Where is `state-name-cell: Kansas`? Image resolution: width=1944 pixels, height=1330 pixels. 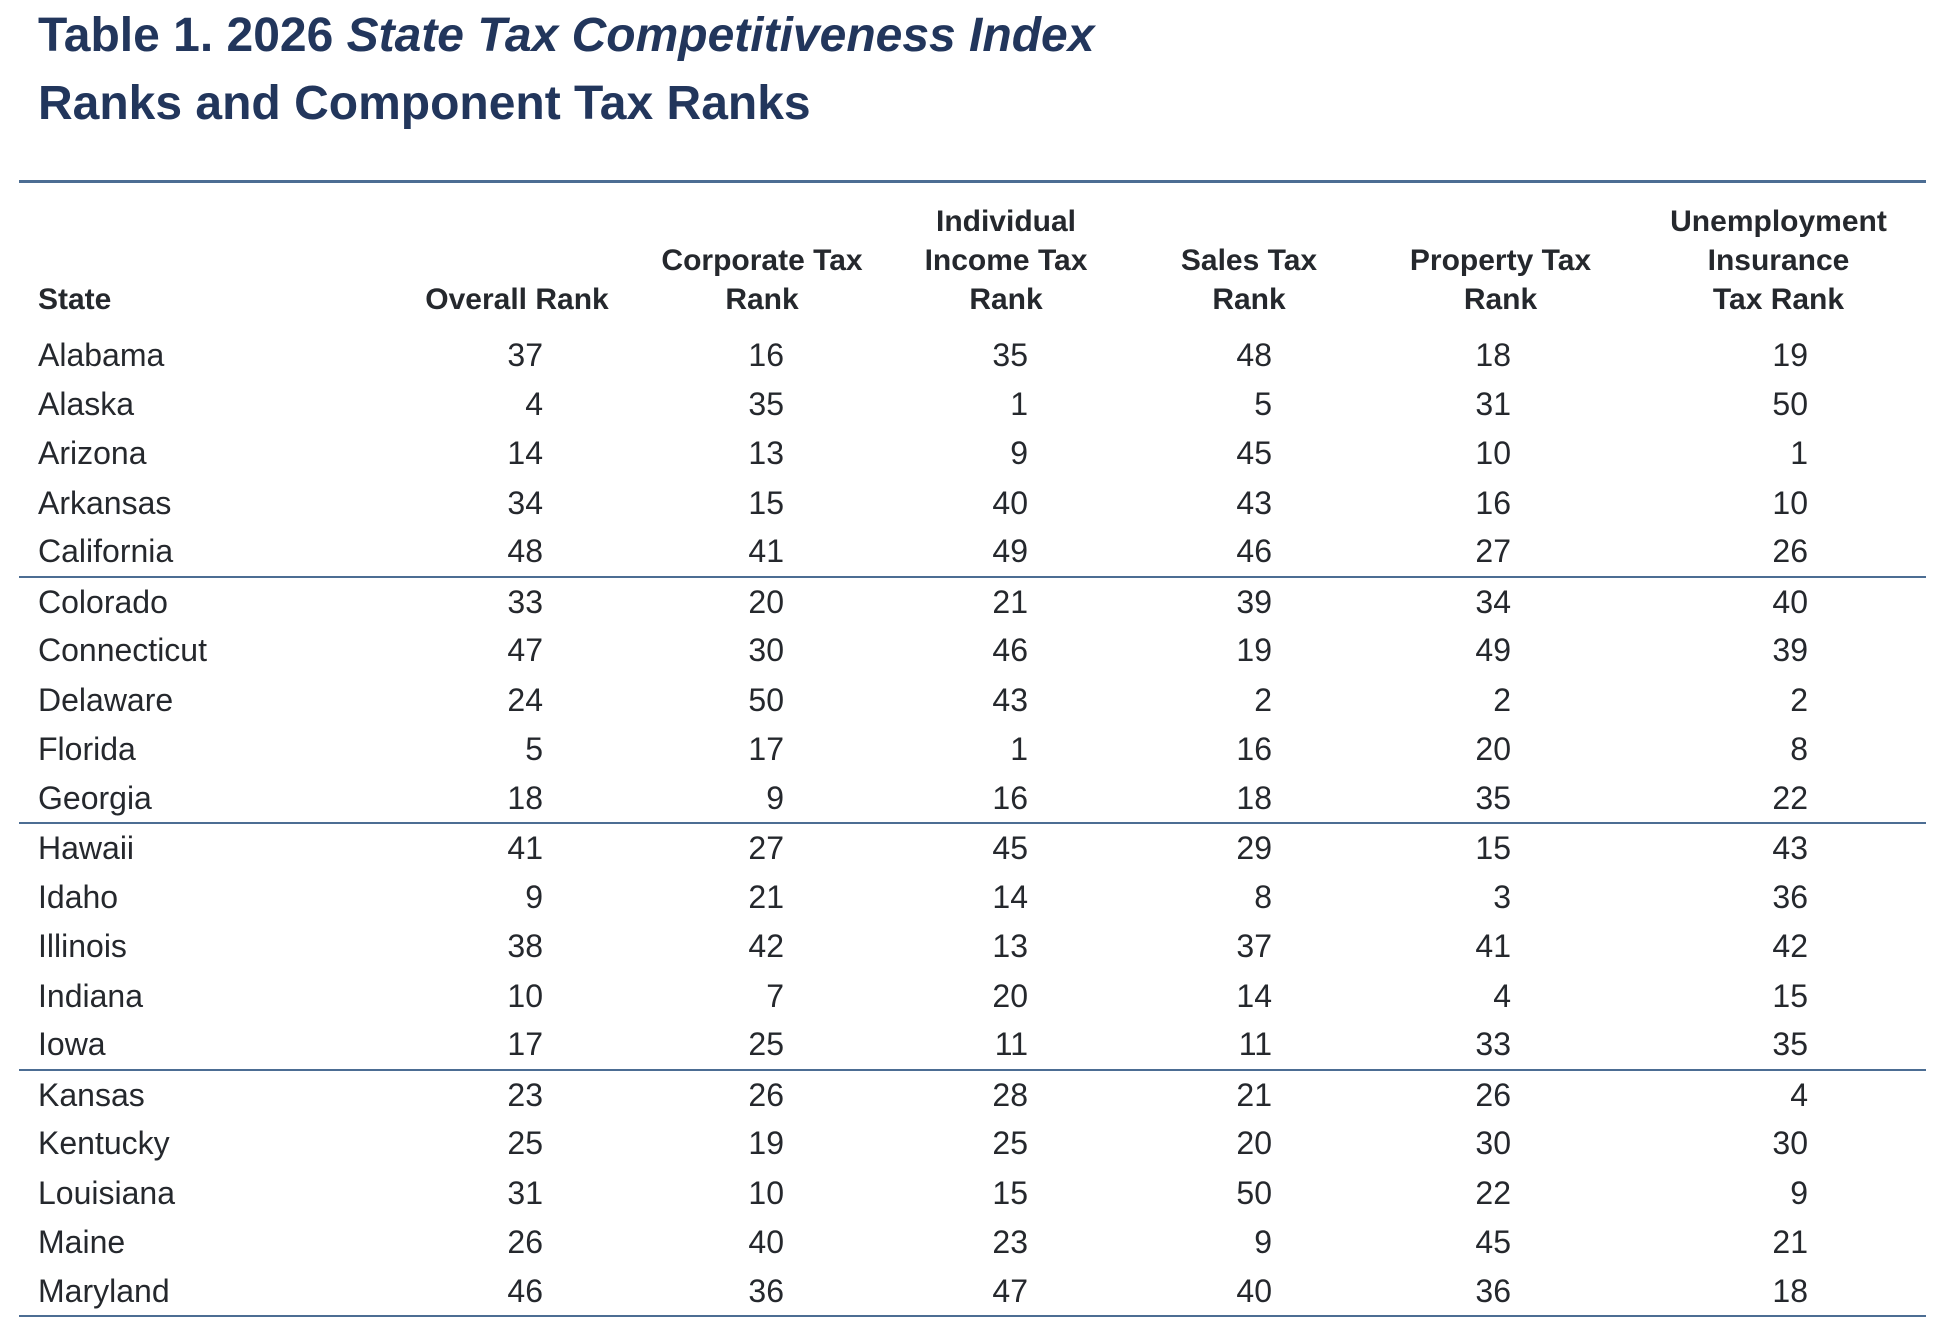 state-name-cell: Kansas is located at coordinates (91, 1094).